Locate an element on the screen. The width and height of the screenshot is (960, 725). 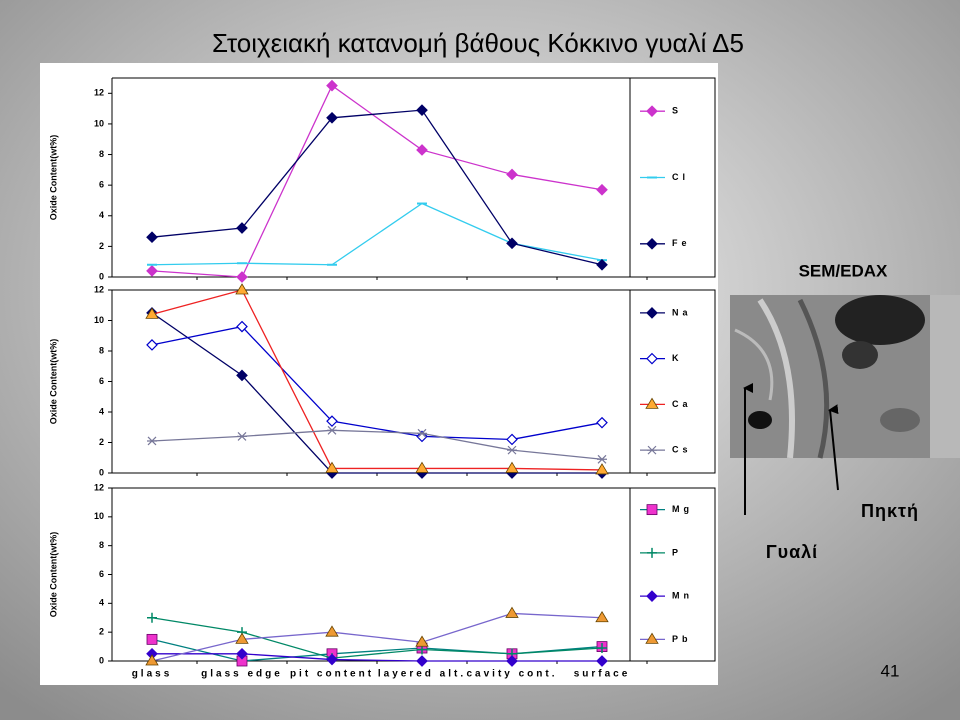
legend-label: Na is located at coordinates (682, 312).